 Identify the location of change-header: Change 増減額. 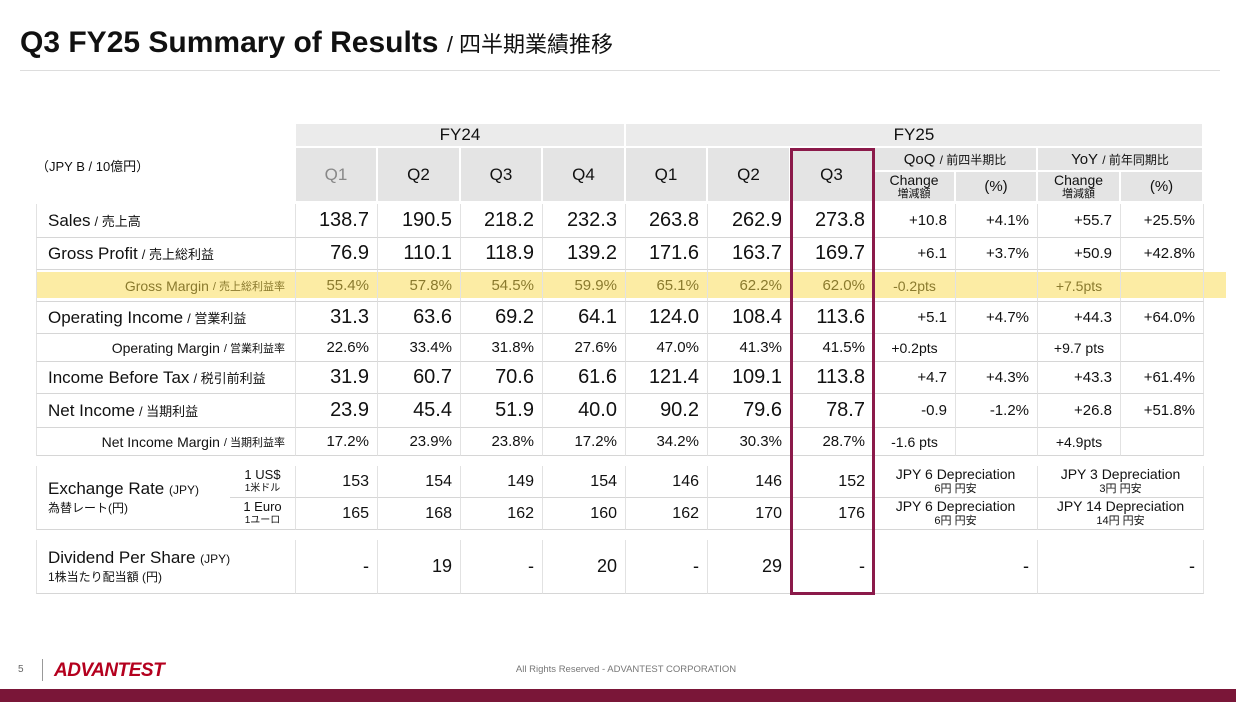
(915, 187).